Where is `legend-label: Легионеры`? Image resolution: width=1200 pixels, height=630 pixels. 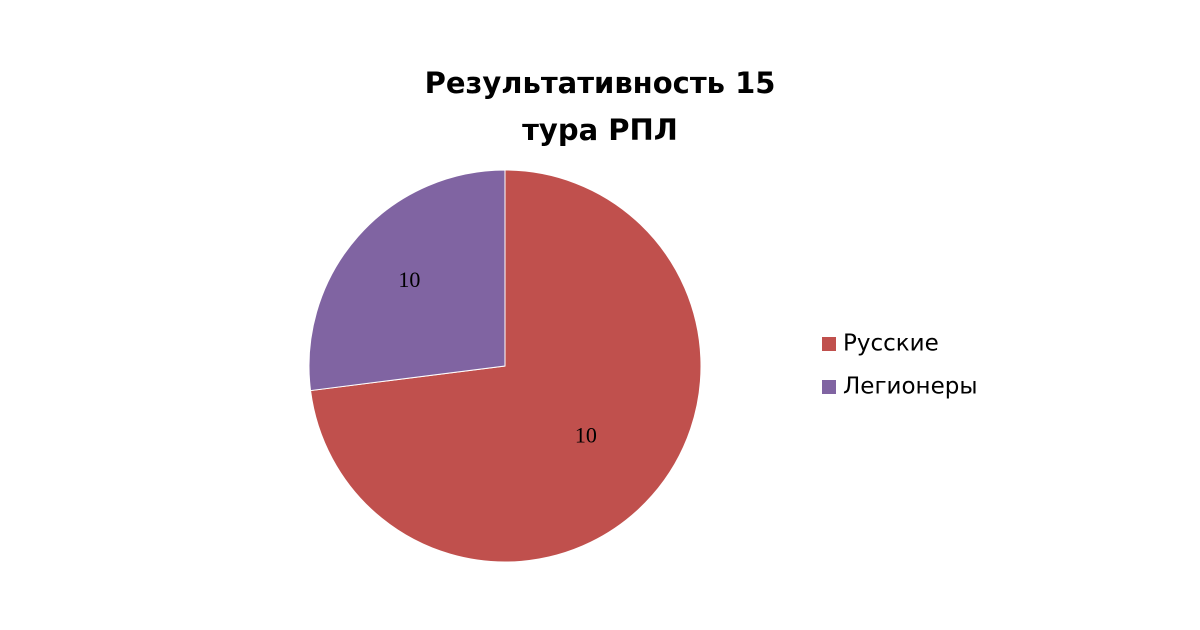 legend-label: Легионеры is located at coordinates (910, 387).